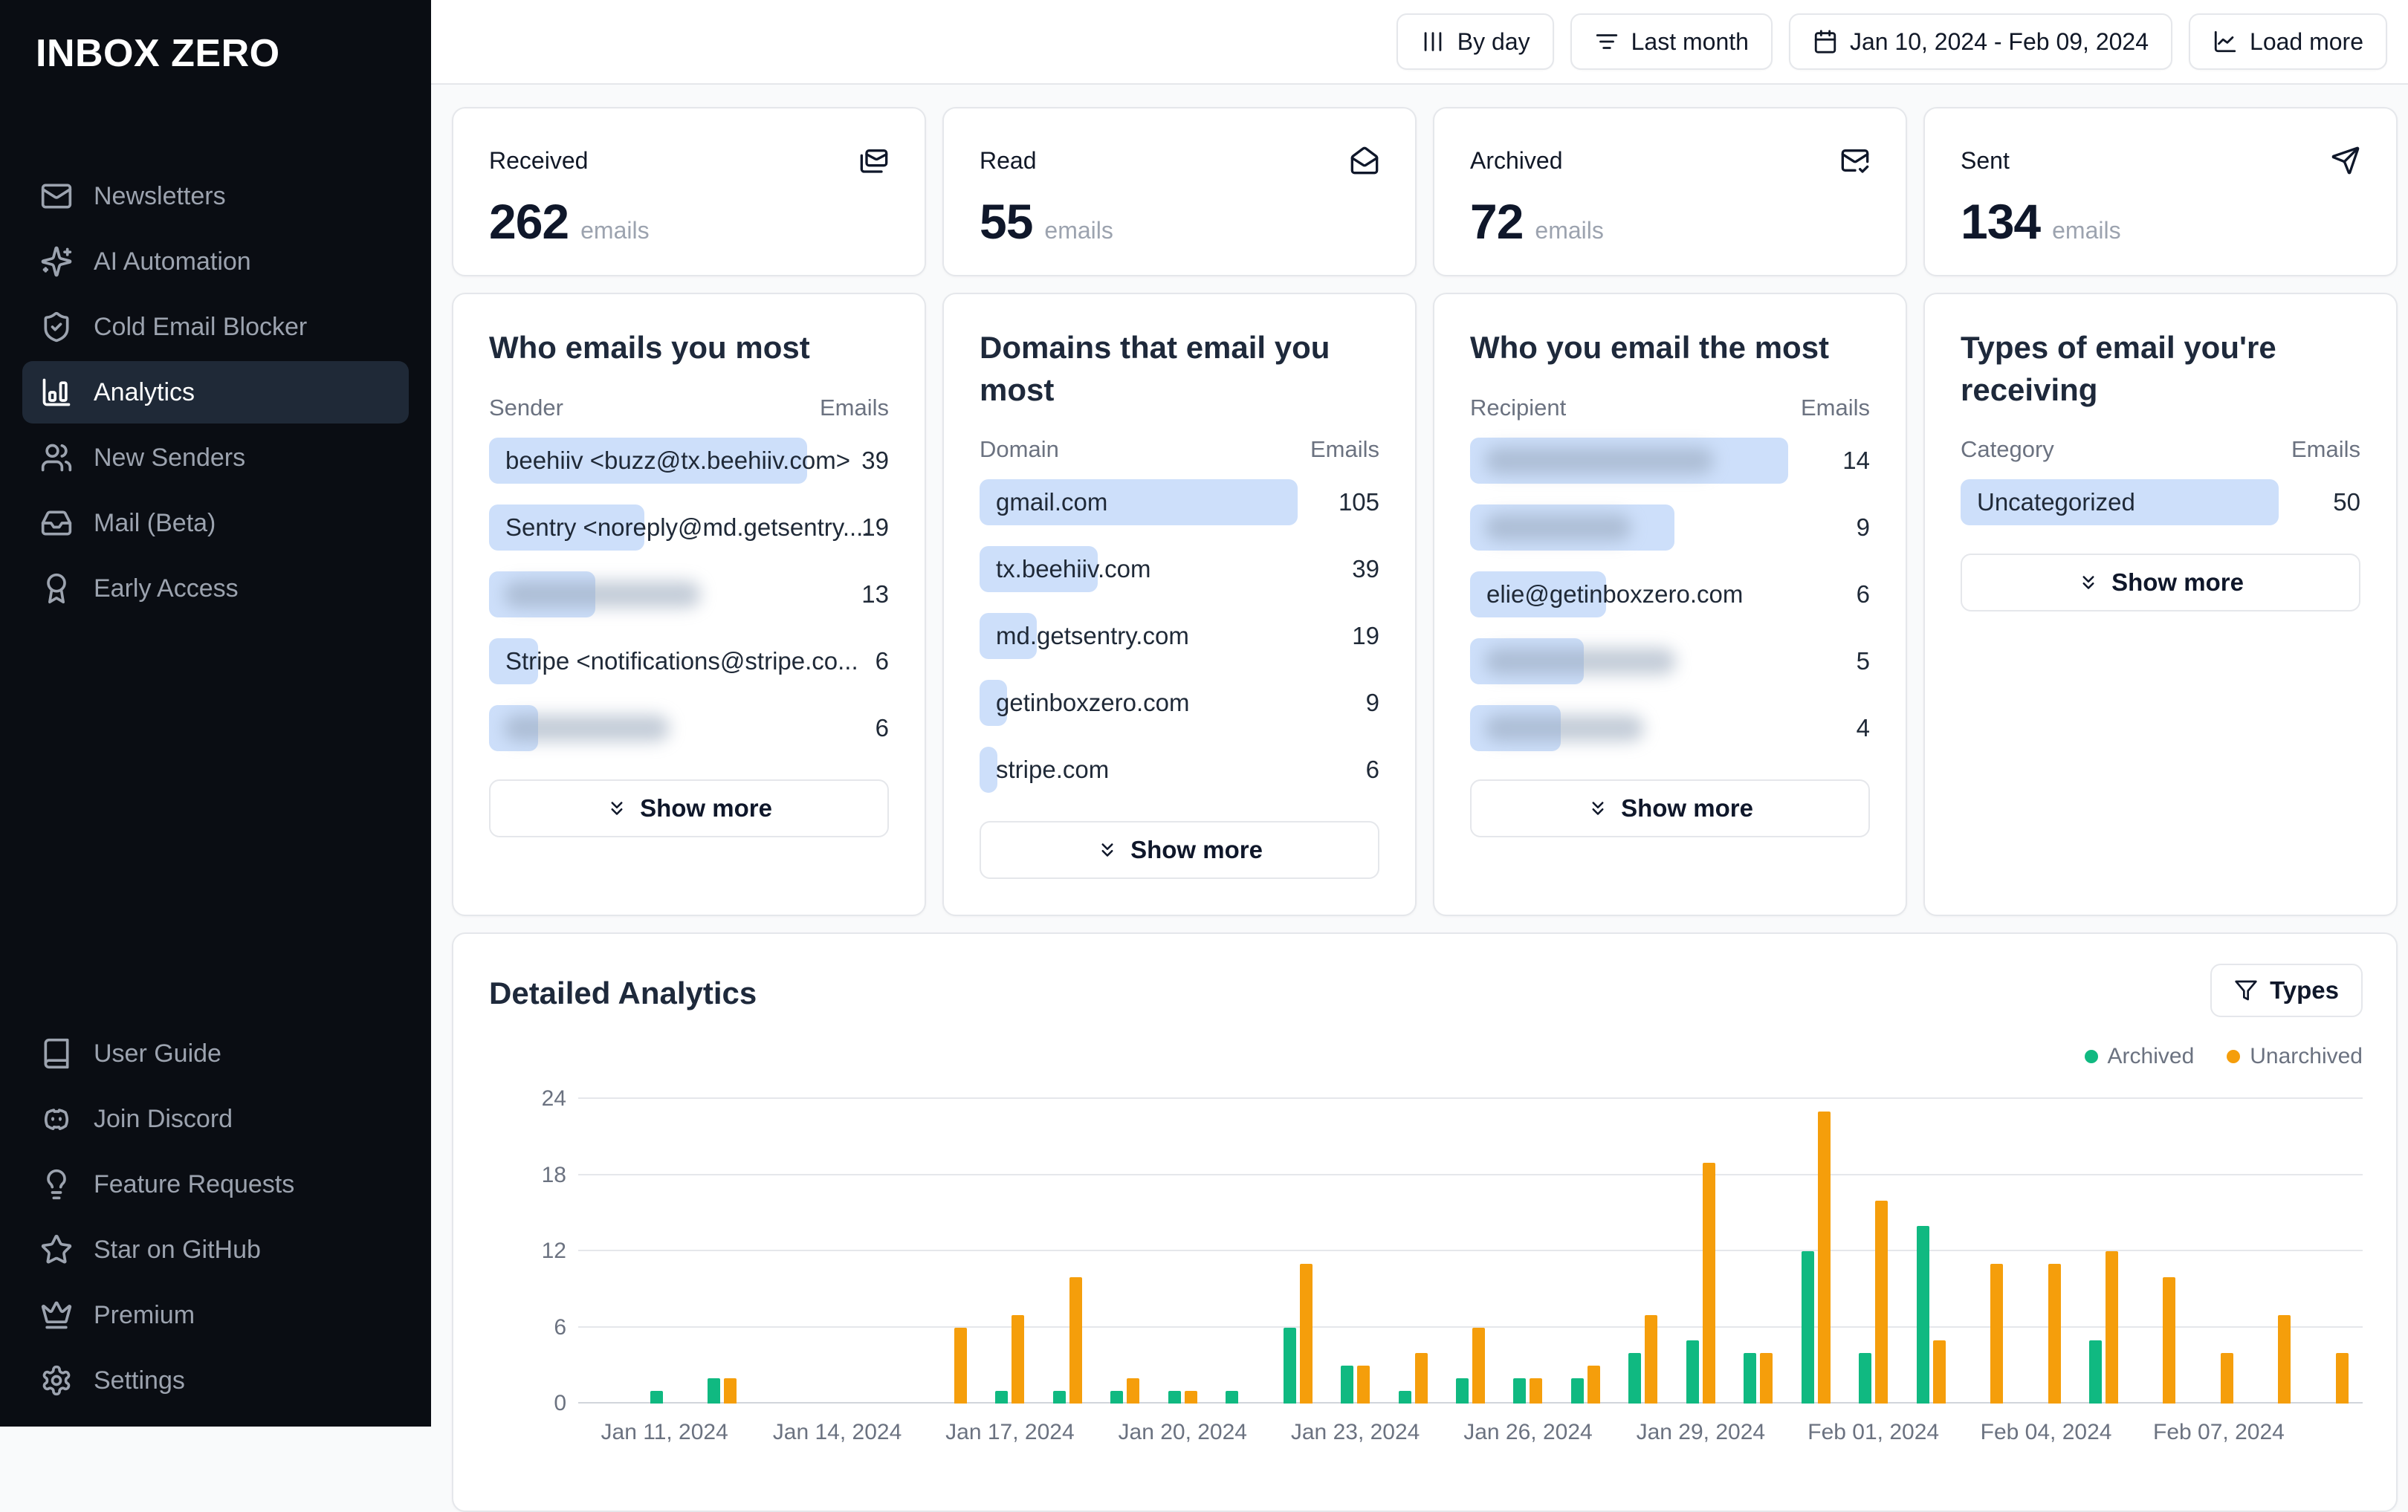 The height and width of the screenshot is (1512, 2408). What do you see at coordinates (195, 1183) in the screenshot?
I see `sidebar-item-label: Feature Requests` at bounding box center [195, 1183].